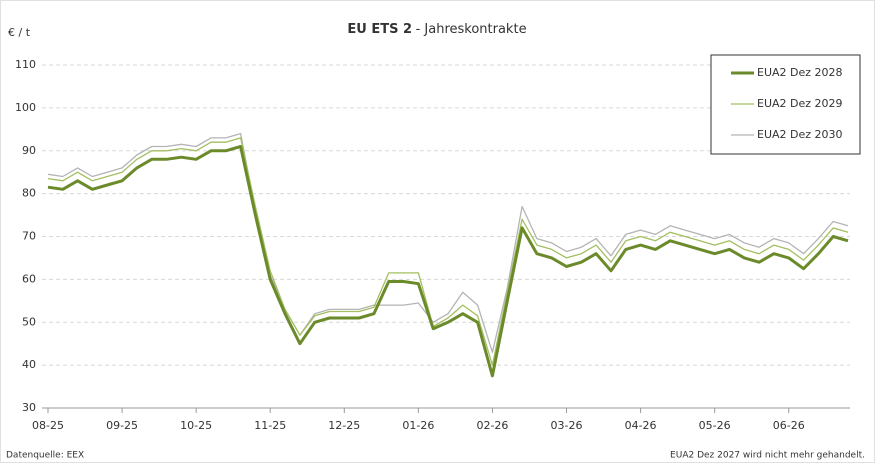  I want to click on x-tick-label: 12-25, so click(344, 425).